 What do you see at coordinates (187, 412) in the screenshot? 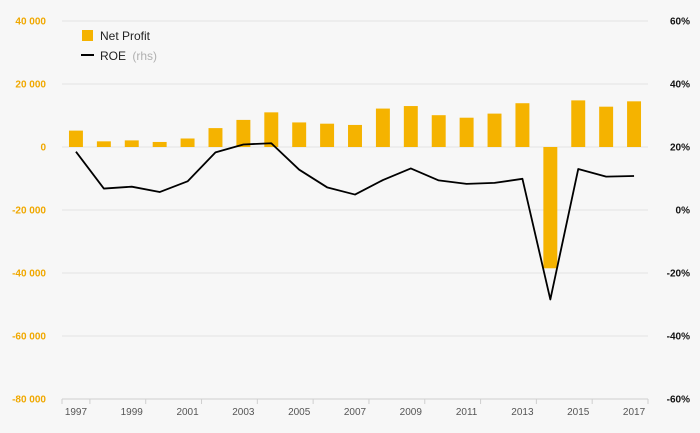
I see `x-tick-label: 2001` at bounding box center [187, 412].